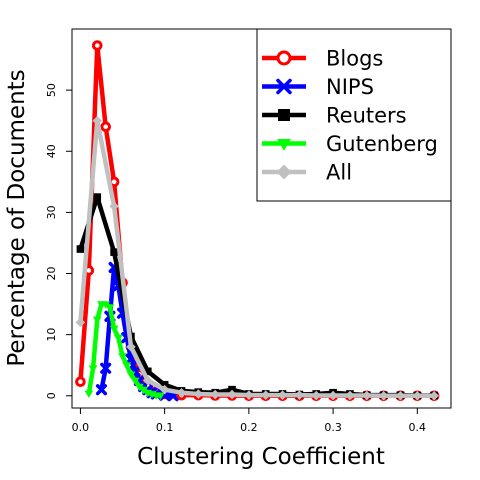  Describe the element at coordinates (17, 217) in the screenshot. I see `y-axis-title: Percentage of Documents` at that location.